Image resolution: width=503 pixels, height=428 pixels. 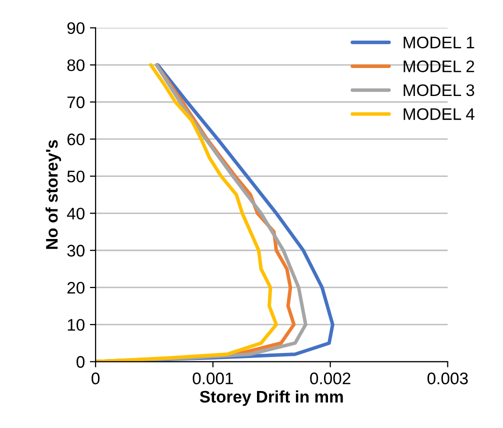 I want to click on legend-label: MODEL 1, so click(x=439, y=42).